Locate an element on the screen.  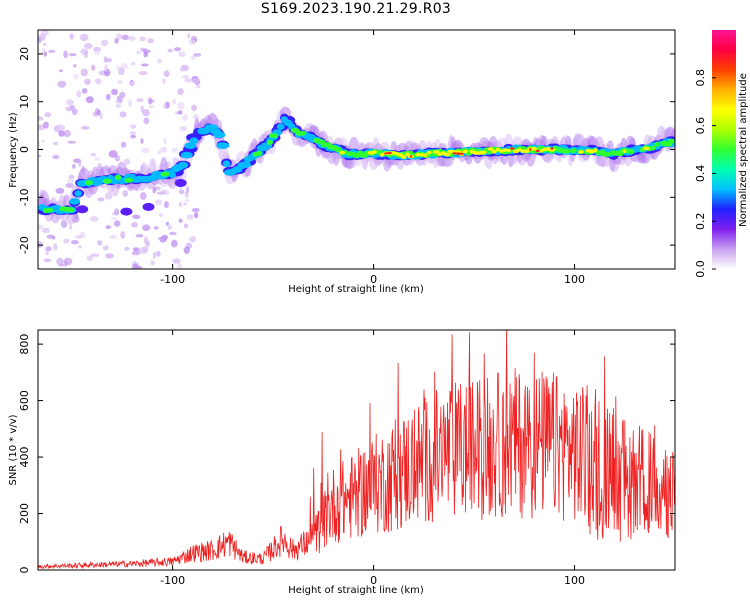
colorbar-tick-label: 0.6 is located at coordinates (700, 126).